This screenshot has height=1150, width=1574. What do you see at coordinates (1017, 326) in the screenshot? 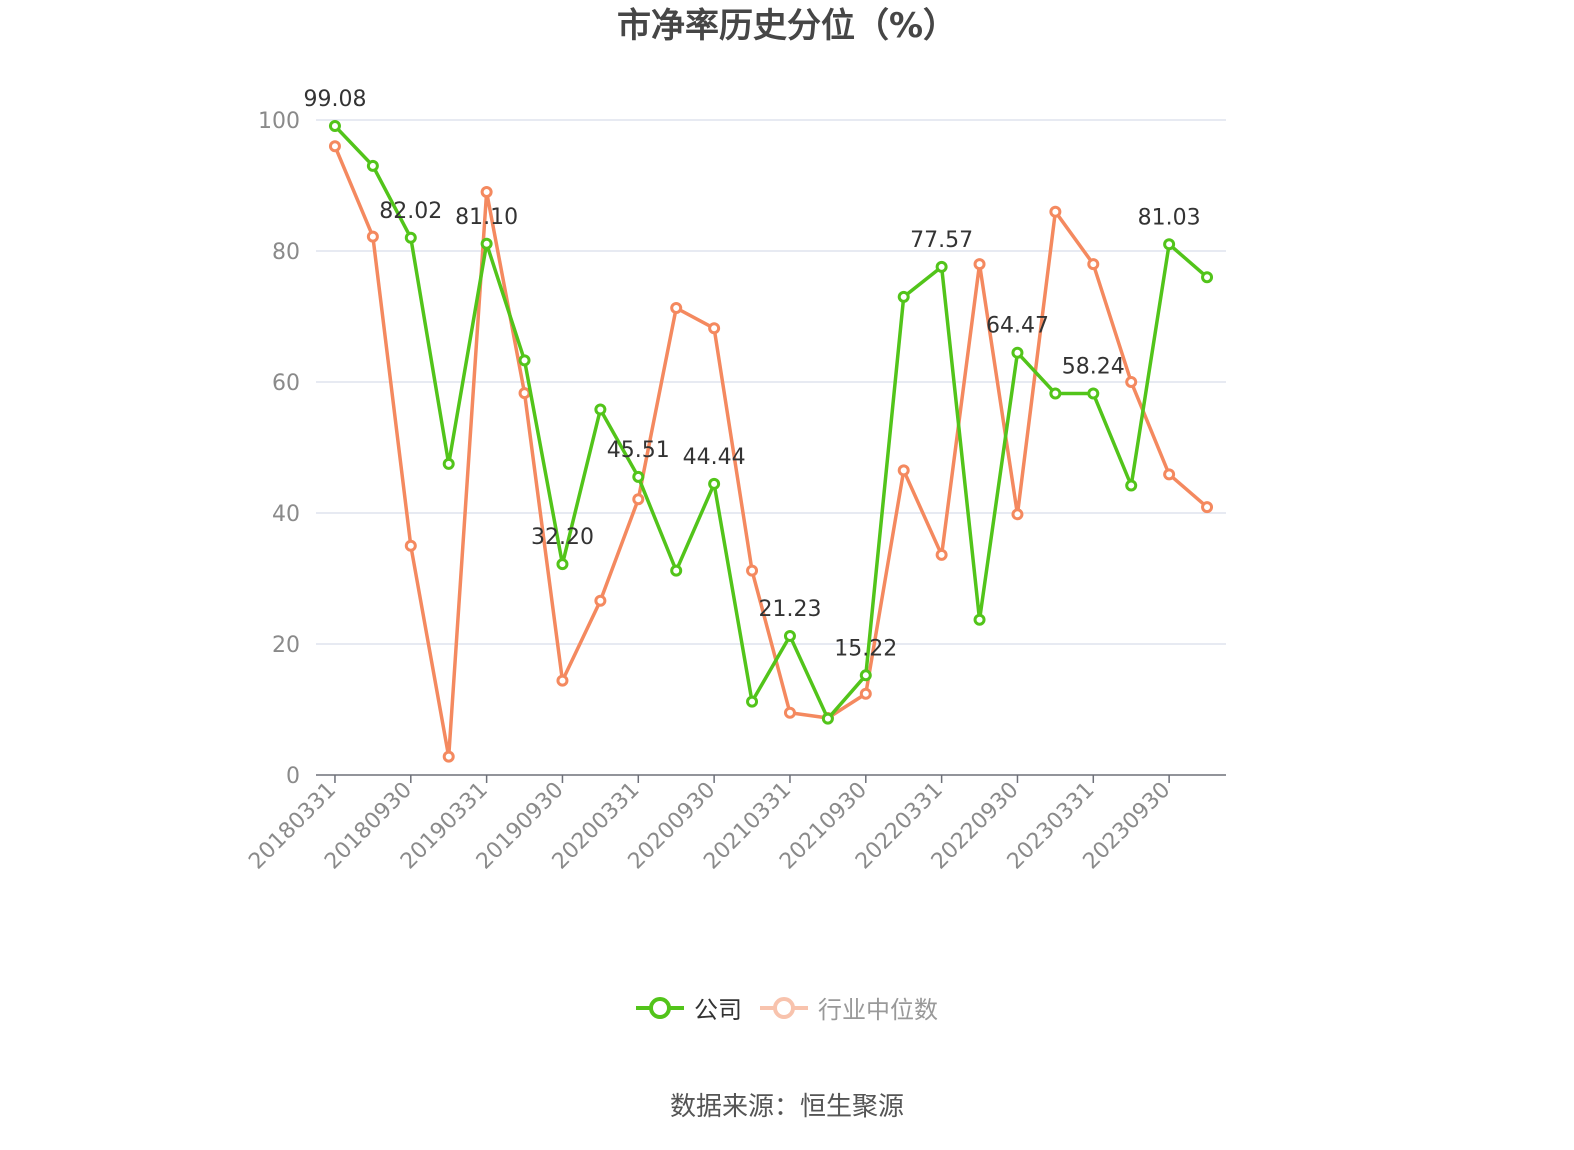
I see `data-label-company: 64.47` at bounding box center [1017, 326].